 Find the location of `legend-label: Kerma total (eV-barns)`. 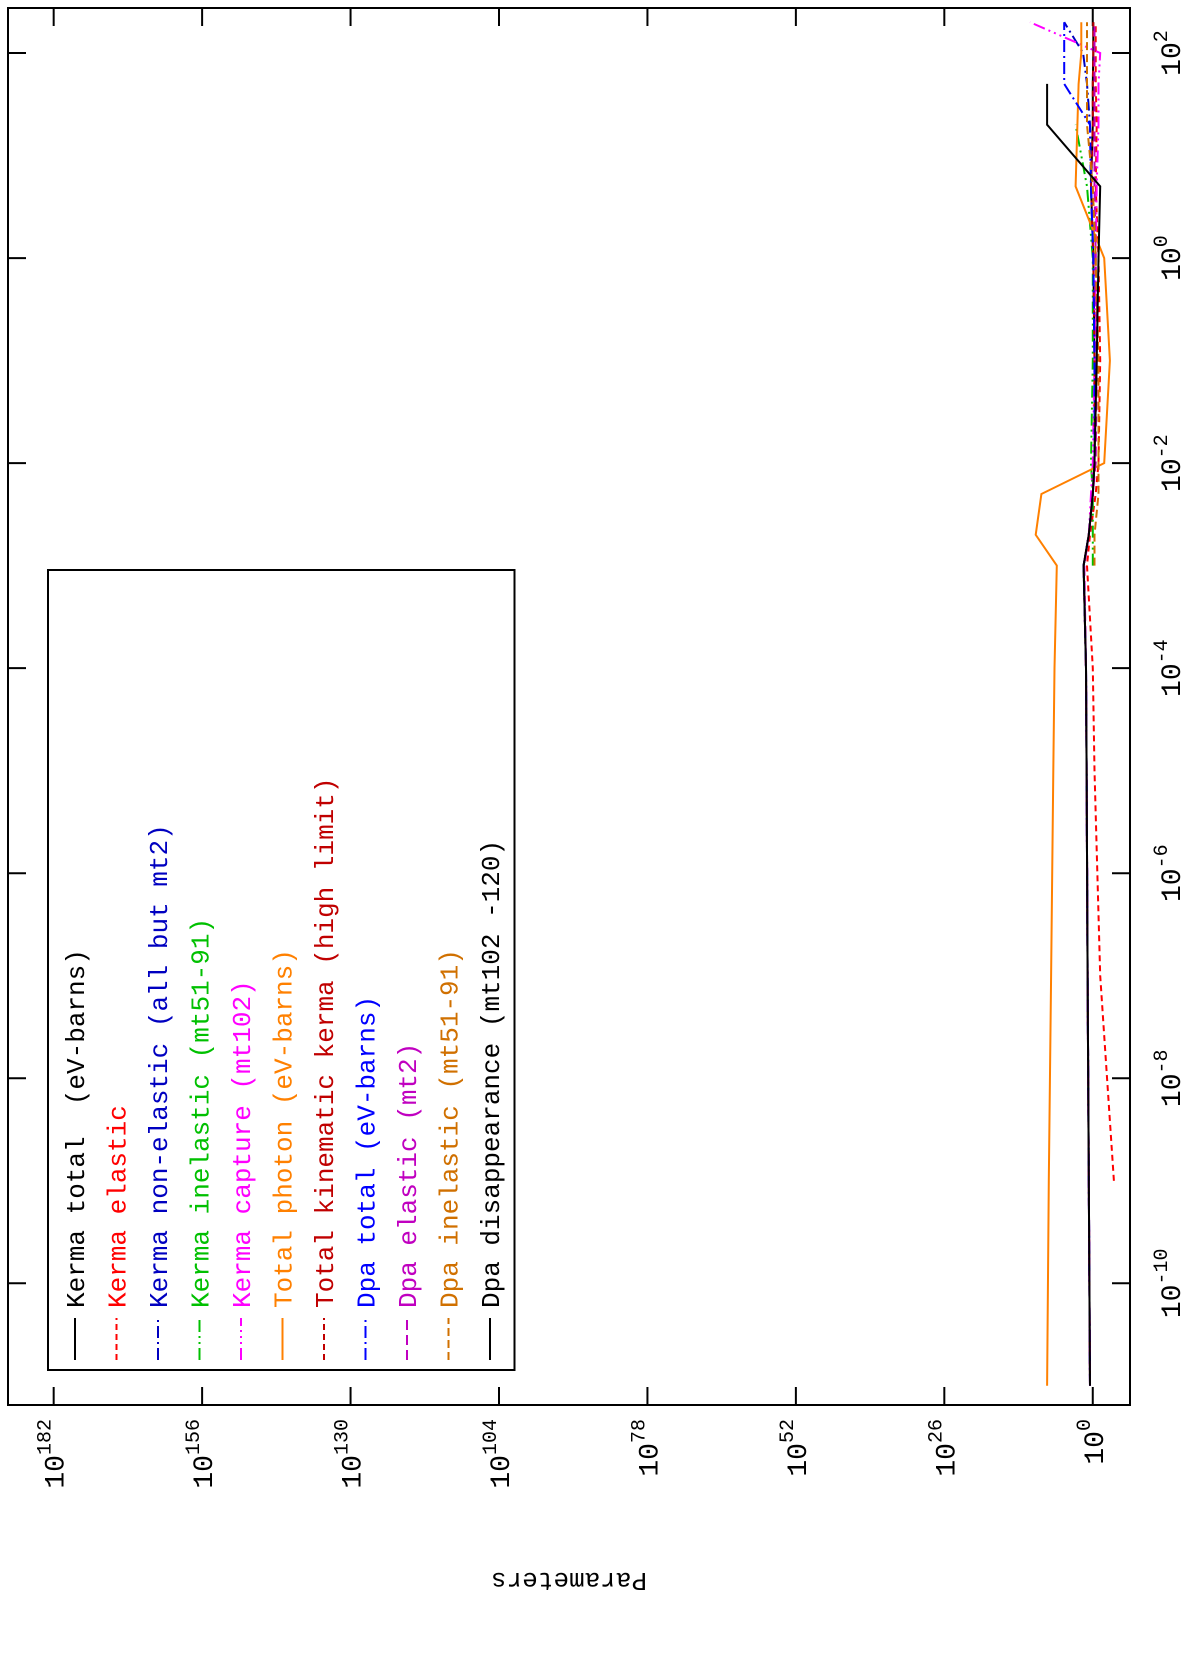

legend-label: Kerma total (eV-barns) is located at coordinates (77, 1128).